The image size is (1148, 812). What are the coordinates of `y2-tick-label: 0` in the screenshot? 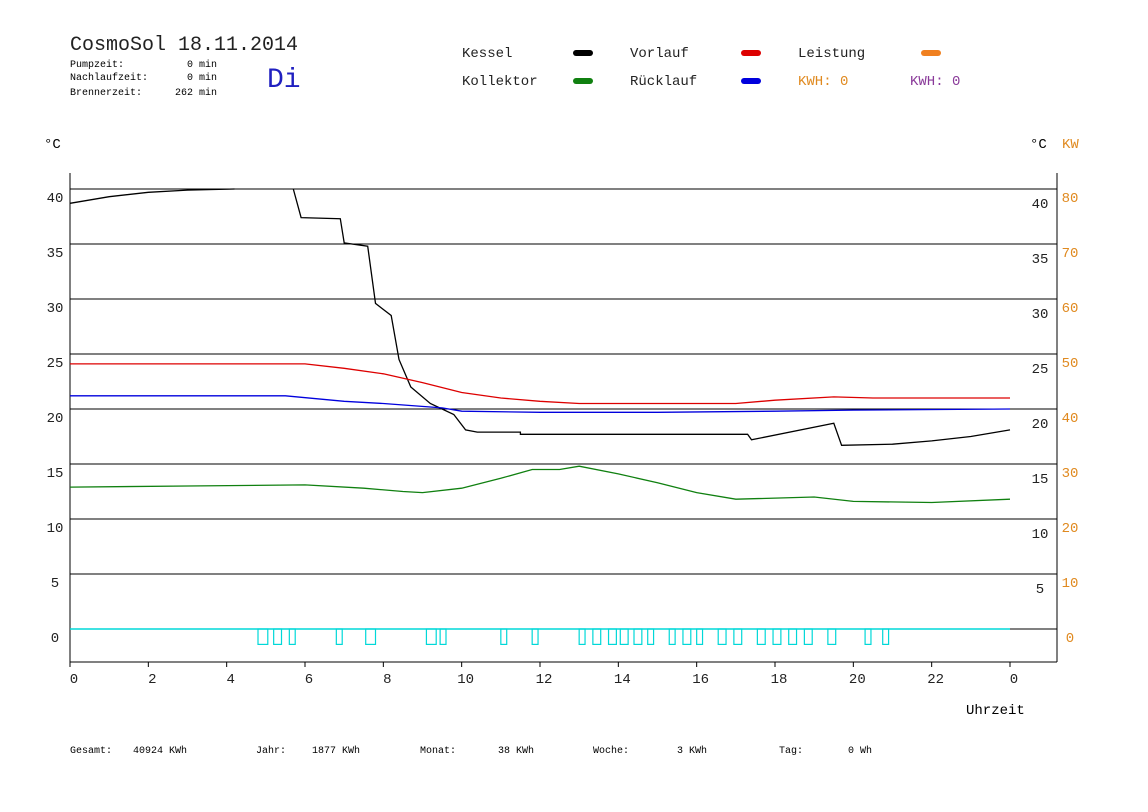 It's located at (1070, 639).